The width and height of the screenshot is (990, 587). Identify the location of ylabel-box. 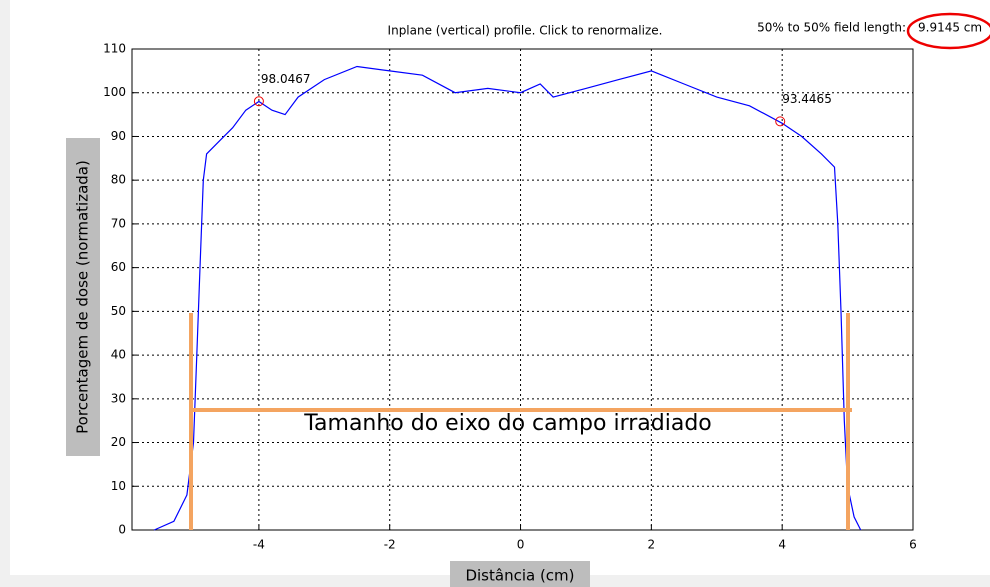
(83, 297).